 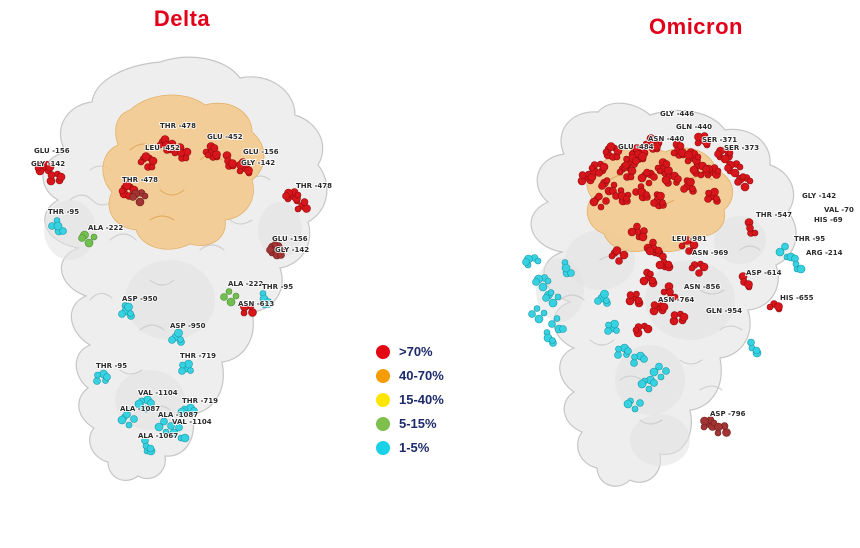 I want to click on residue-label: GLU -484, so click(x=636, y=147).